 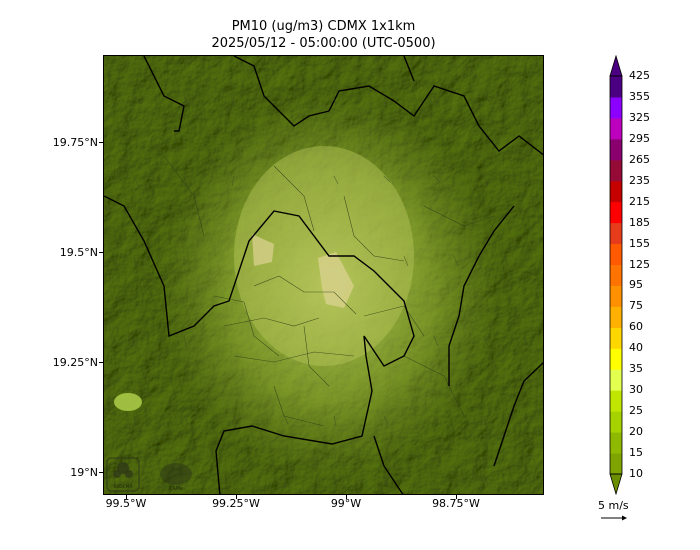 I want to click on lon-label: 98.75°W, so click(x=456, y=503).